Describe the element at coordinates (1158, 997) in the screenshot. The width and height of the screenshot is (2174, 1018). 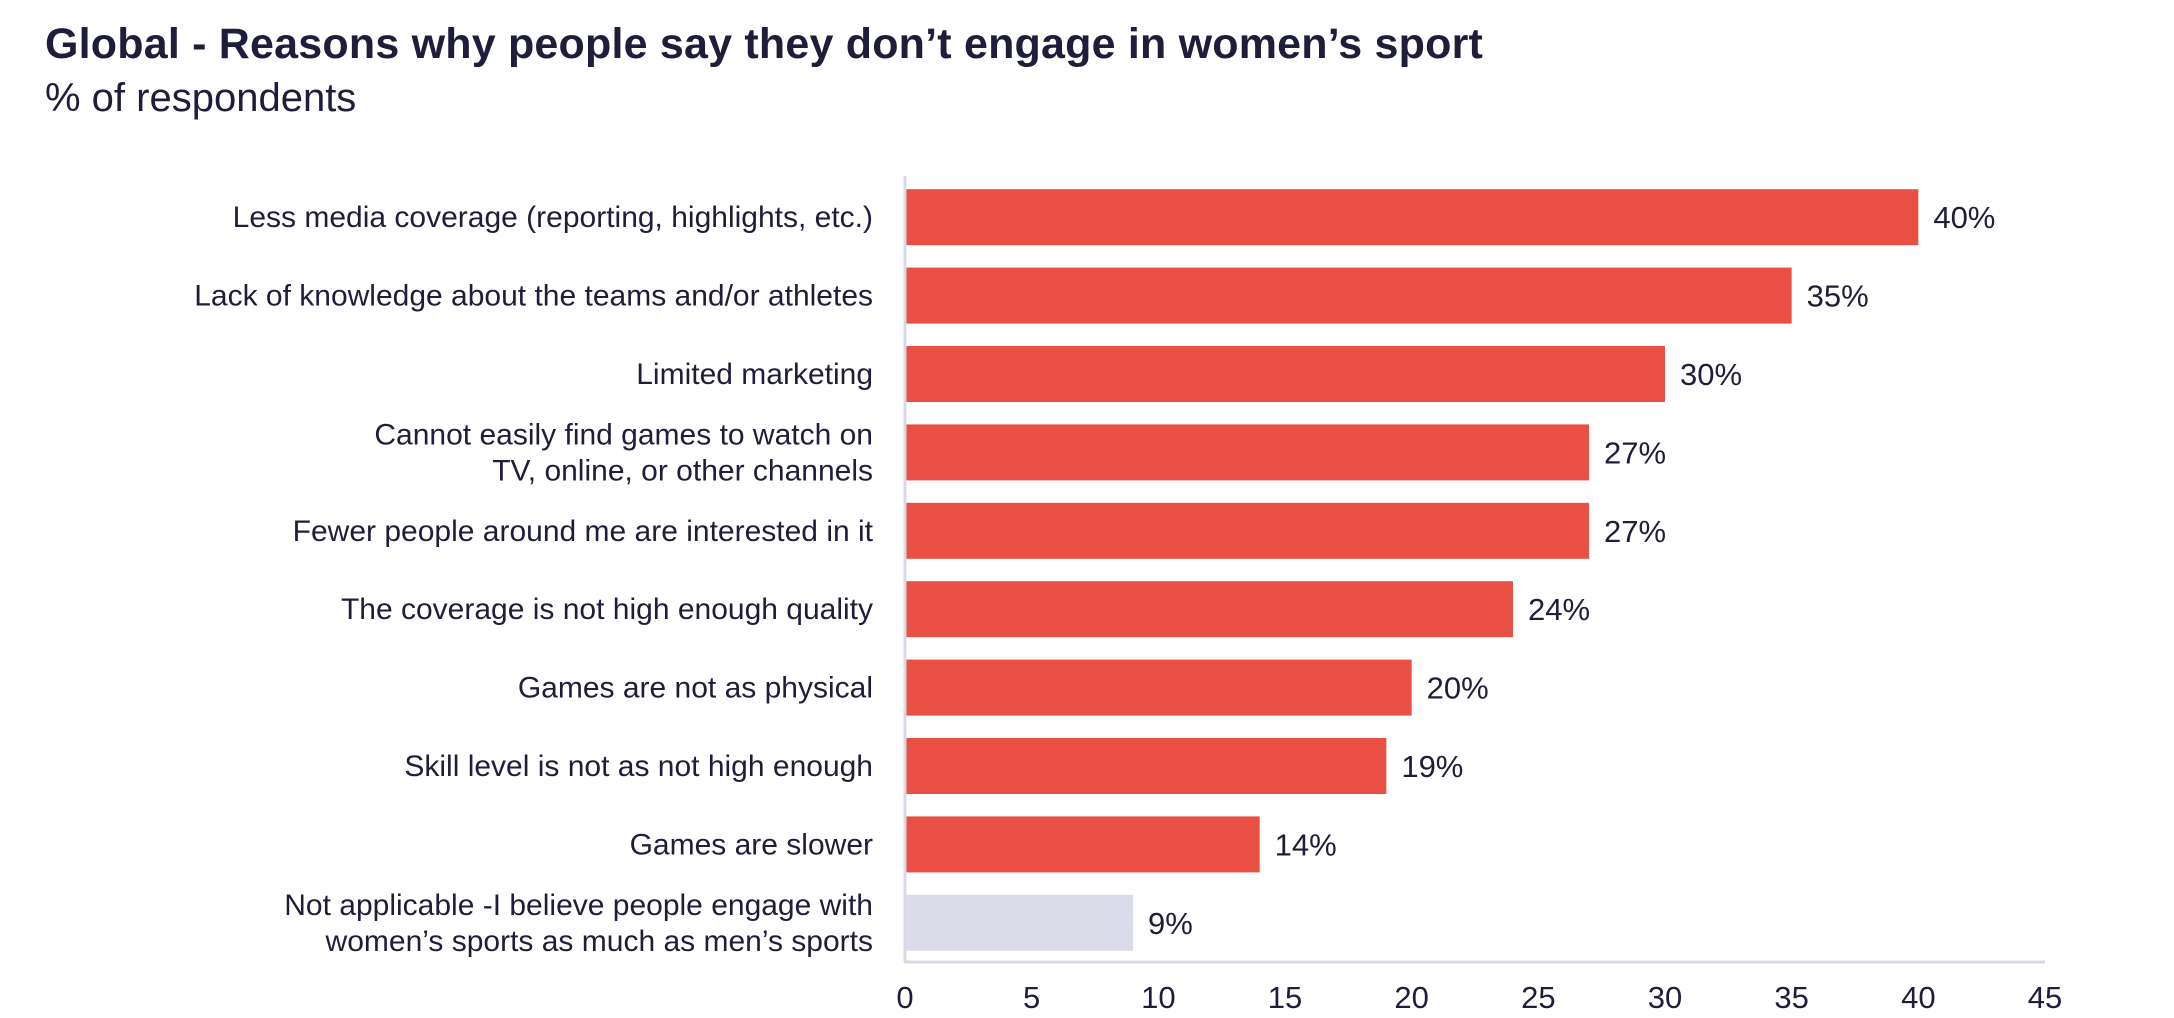
I see `x-tick-label-3: 10` at that location.